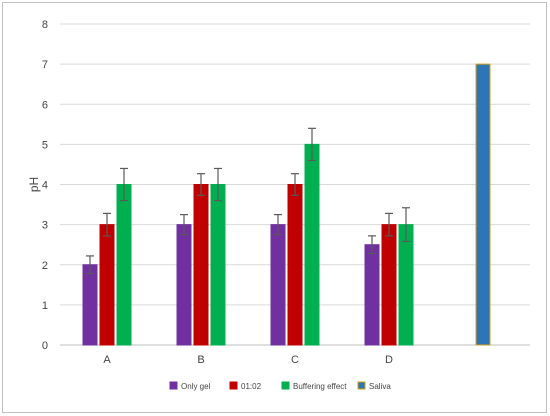 The width and height of the screenshot is (550, 416). I want to click on x-tick-label: A, so click(107, 360).